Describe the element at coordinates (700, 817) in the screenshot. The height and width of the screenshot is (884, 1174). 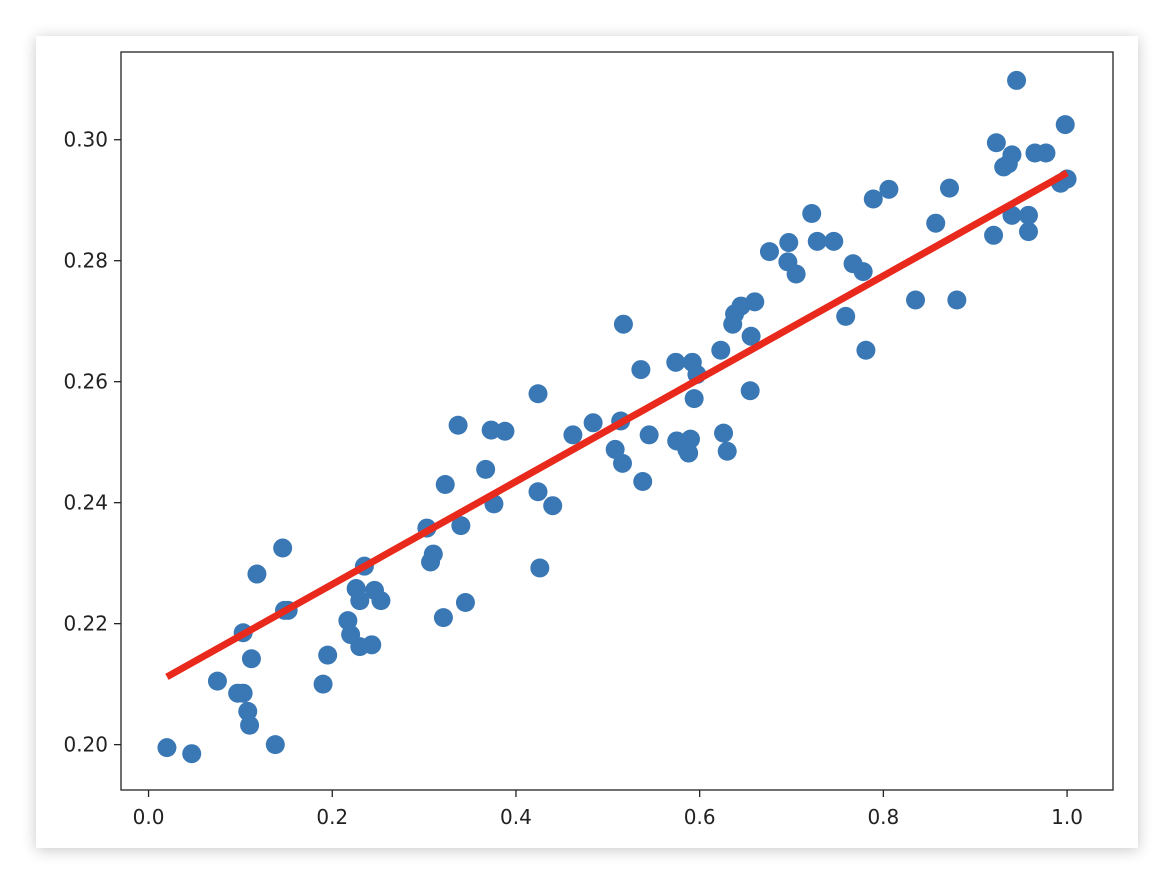
I see `x-tick-label: 0.6` at that location.